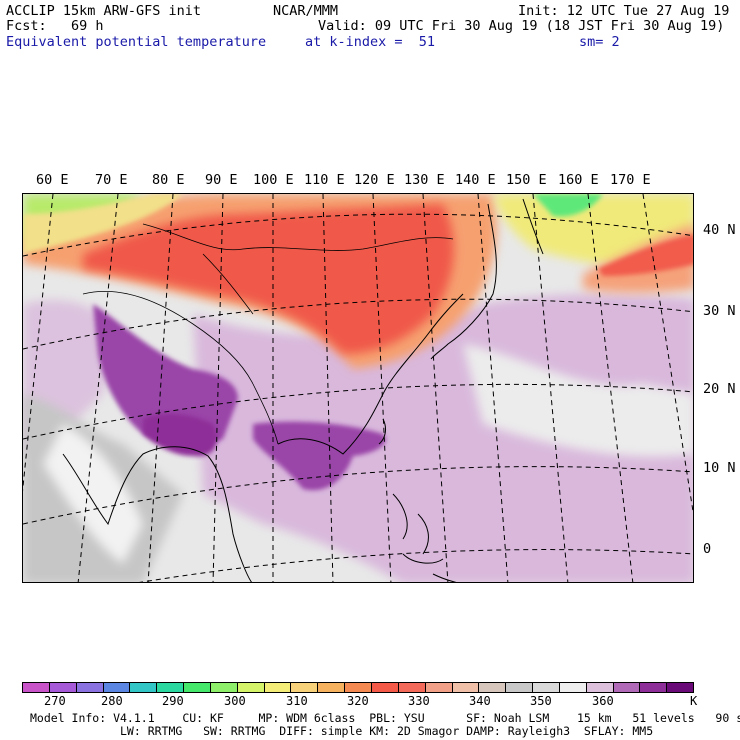  I want to click on colorbar-tick-360: 360, so click(603, 701).